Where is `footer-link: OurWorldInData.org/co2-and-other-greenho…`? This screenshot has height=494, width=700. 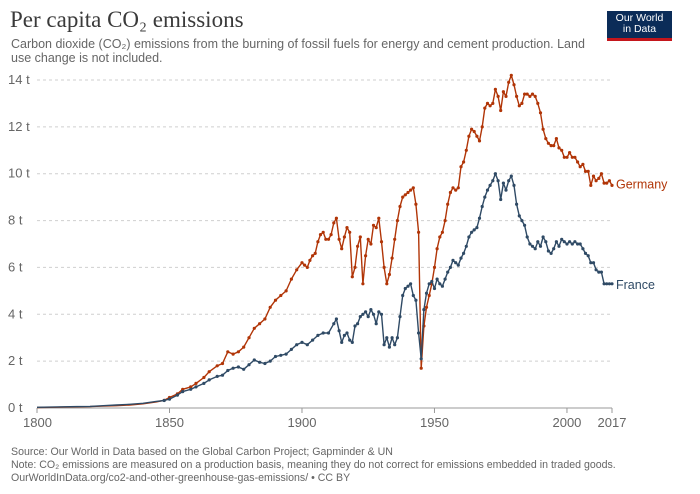
footer-link: OurWorldInData.org/co2-and-other-greenho… is located at coordinates (181, 478).